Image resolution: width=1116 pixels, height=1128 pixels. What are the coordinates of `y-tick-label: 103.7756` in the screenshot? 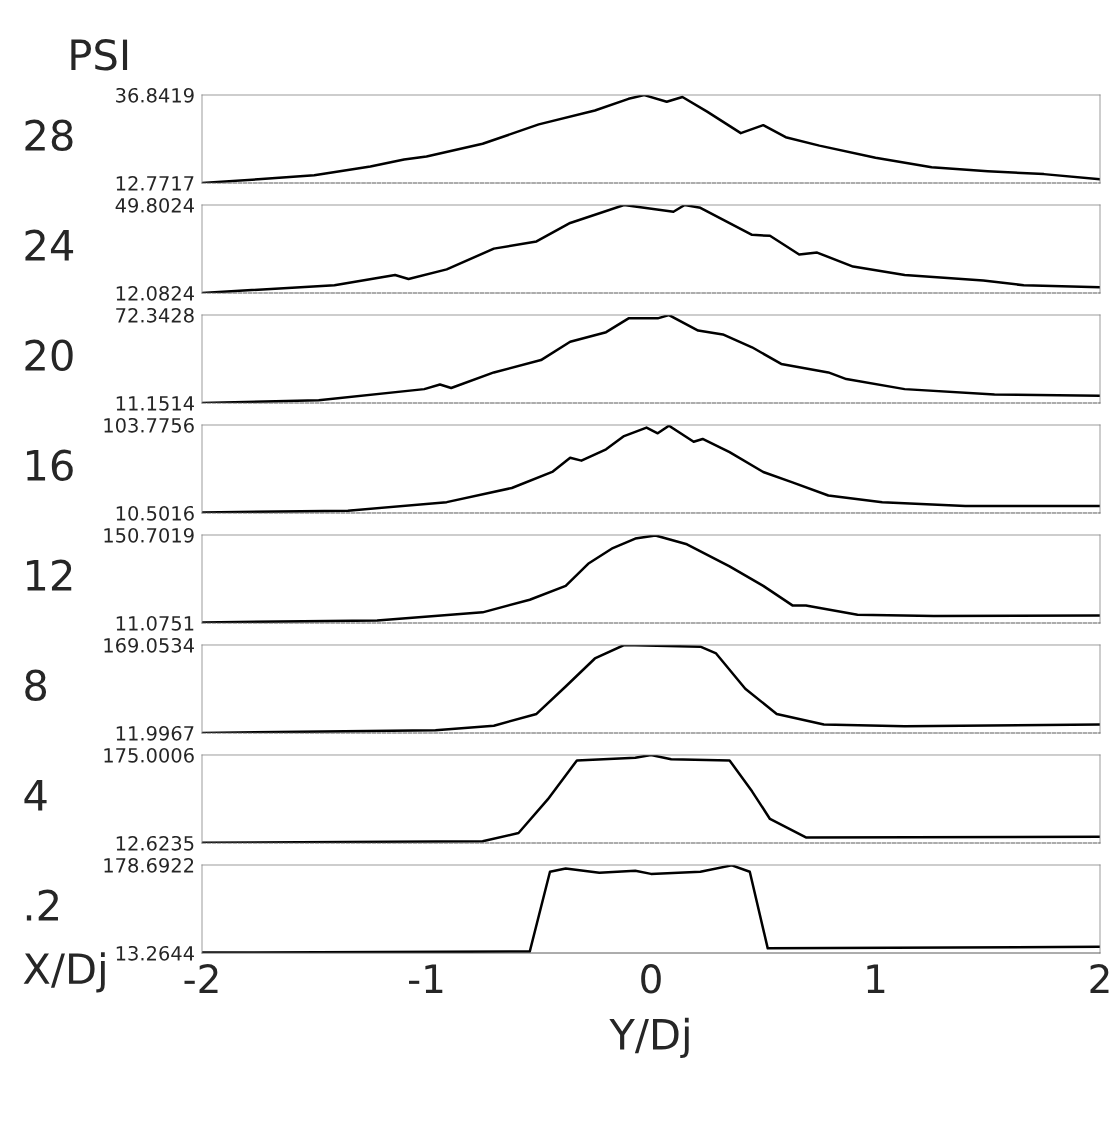 It's located at (149, 425).